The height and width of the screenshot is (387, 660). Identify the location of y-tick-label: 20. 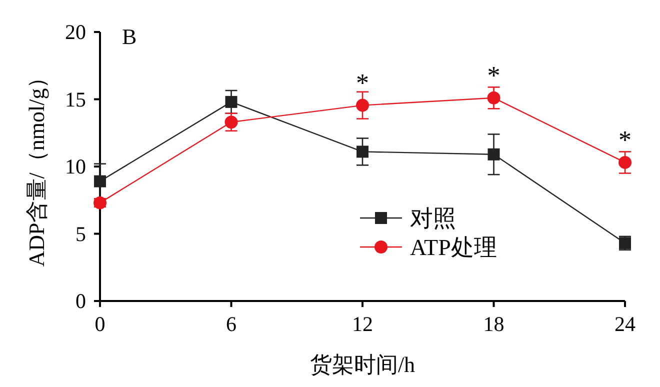
(75, 32).